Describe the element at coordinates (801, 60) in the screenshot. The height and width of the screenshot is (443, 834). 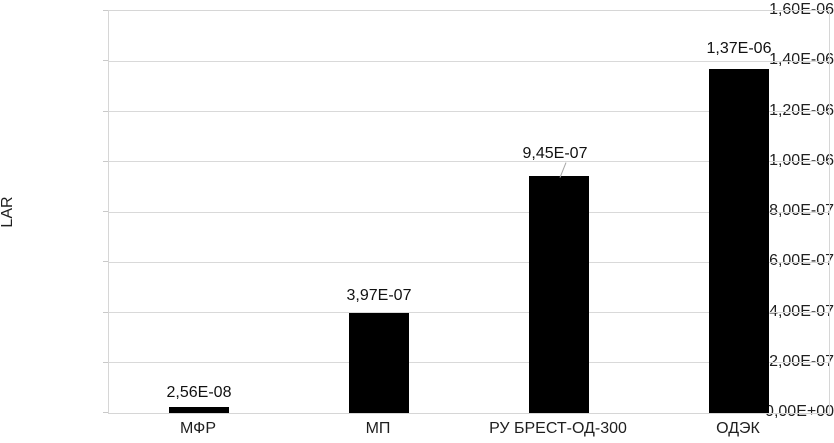
I see `y-axis-tick-label: 1,40E-06` at that location.